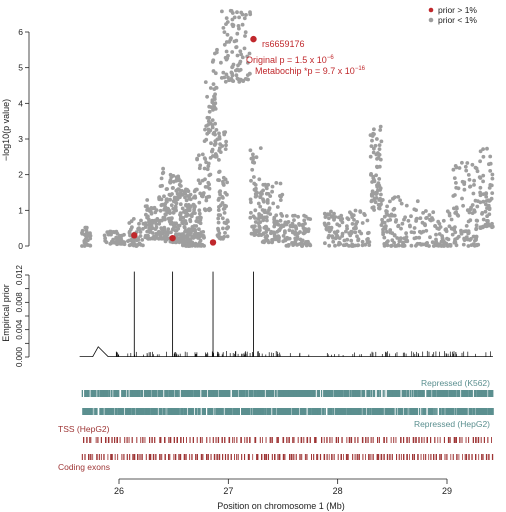 Image resolution: width=506 pixels, height=512 pixels. I want to click on legend-marker-prior-above, so click(431, 10).